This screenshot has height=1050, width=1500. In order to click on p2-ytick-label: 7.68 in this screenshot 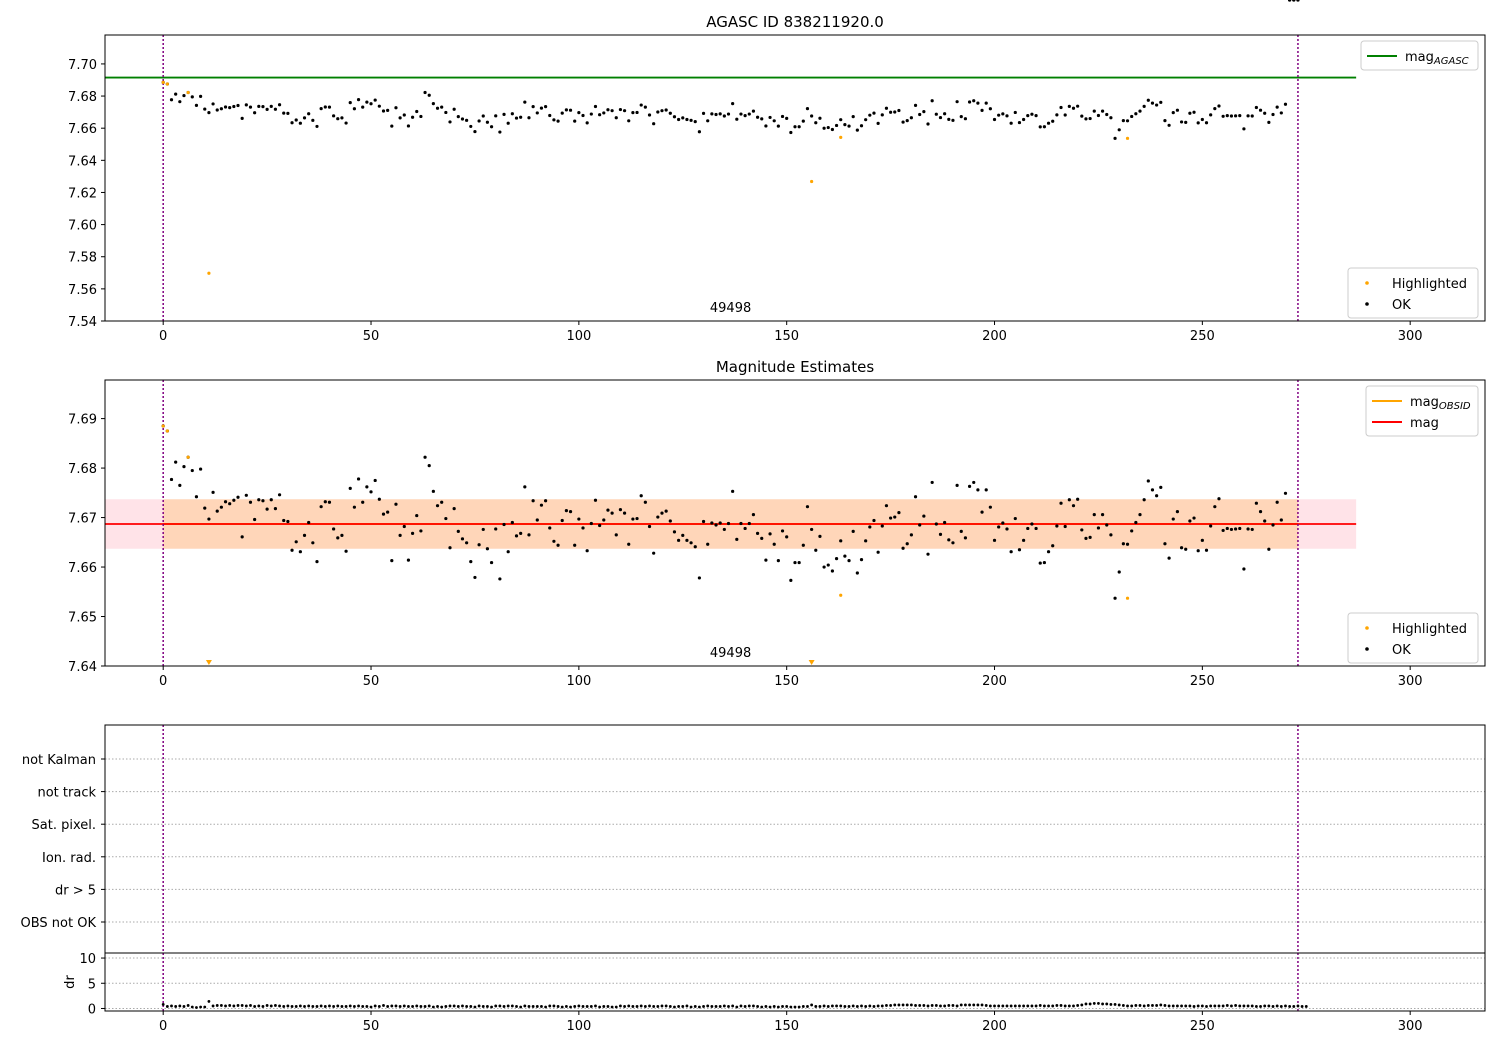, I will do `click(82, 469)`.